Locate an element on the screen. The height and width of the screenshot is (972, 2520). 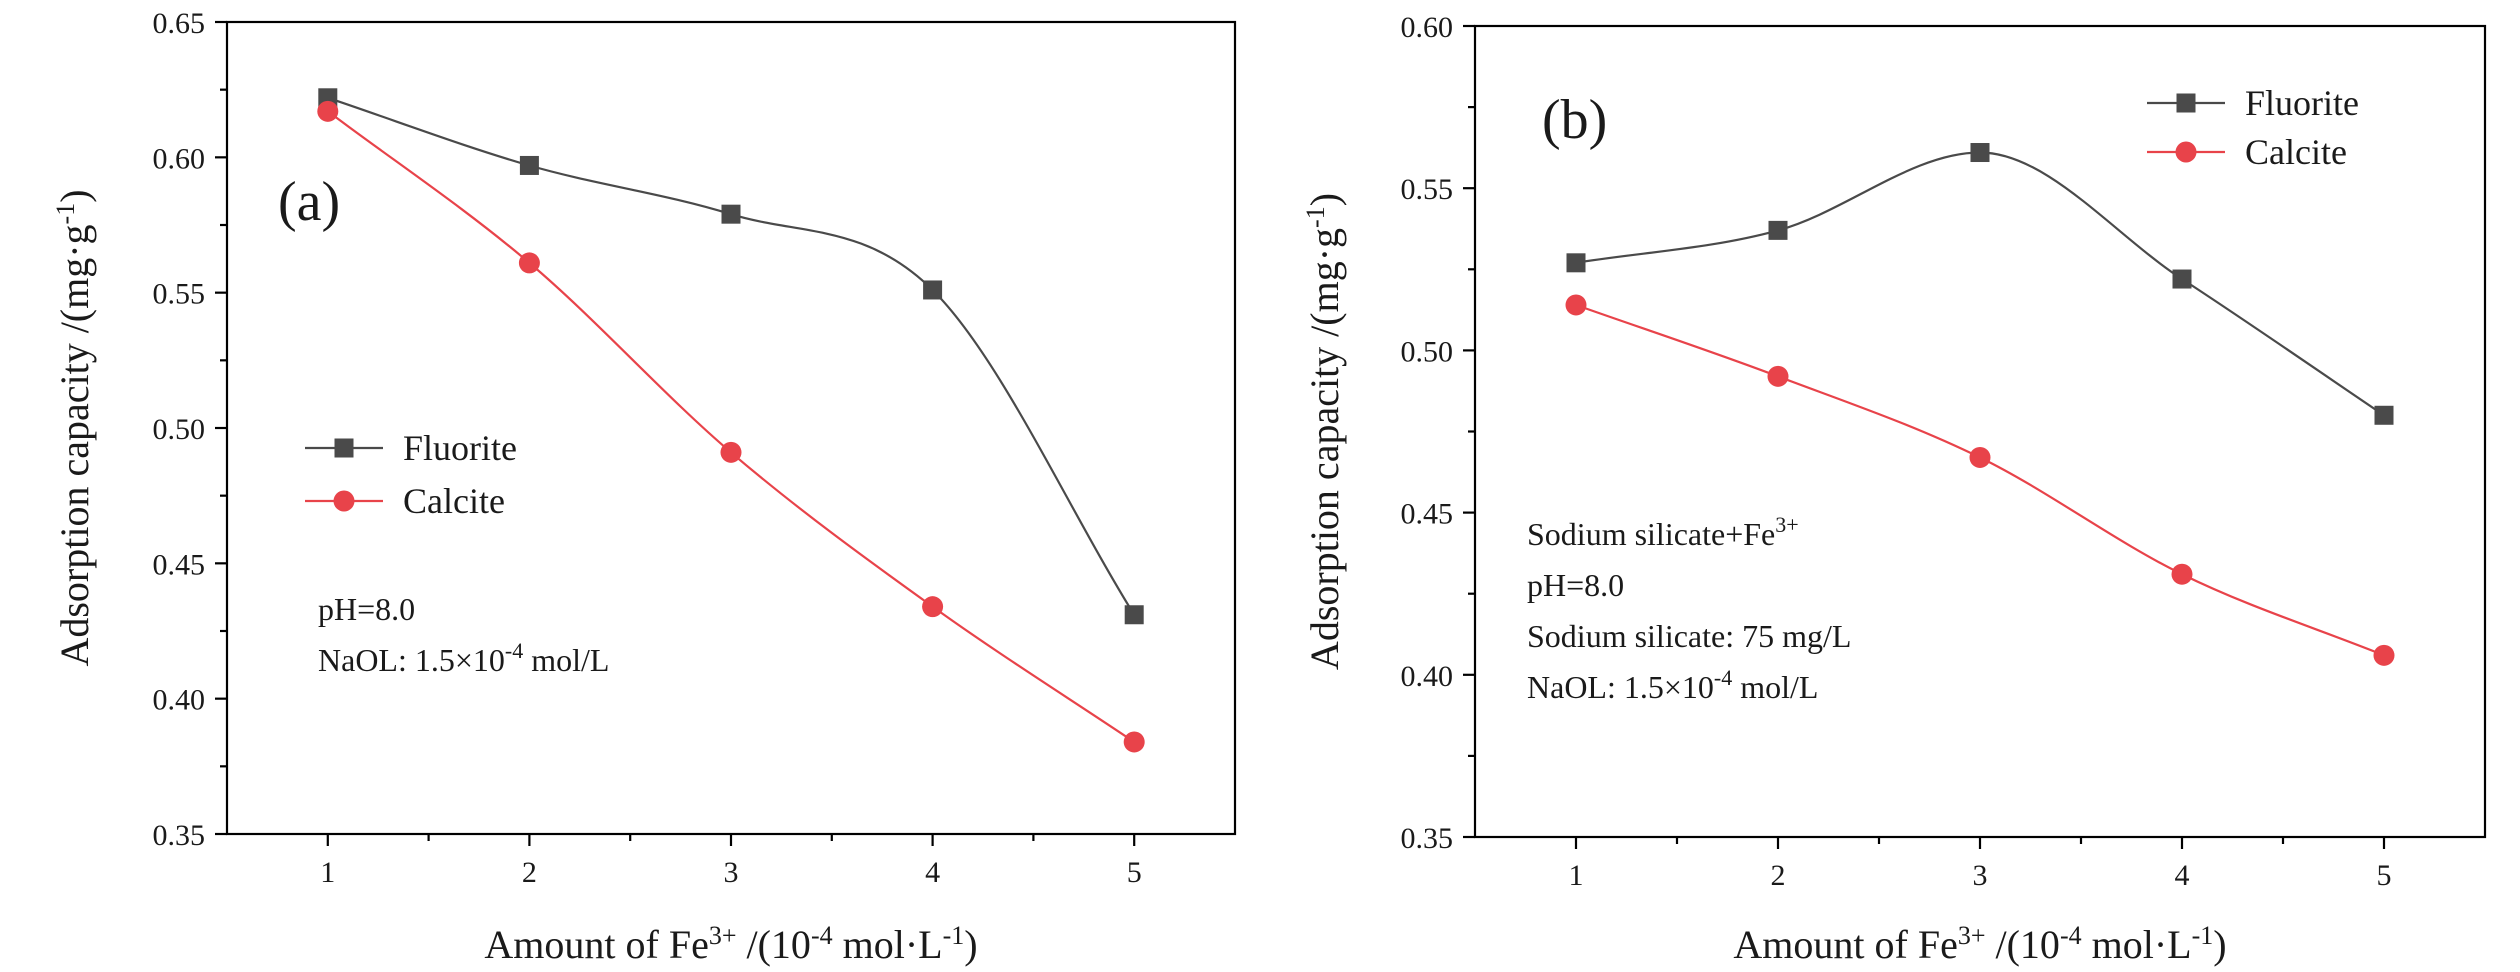
annotation: Sodium silicate+Fe3+ is located at coordinates (1663, 532).